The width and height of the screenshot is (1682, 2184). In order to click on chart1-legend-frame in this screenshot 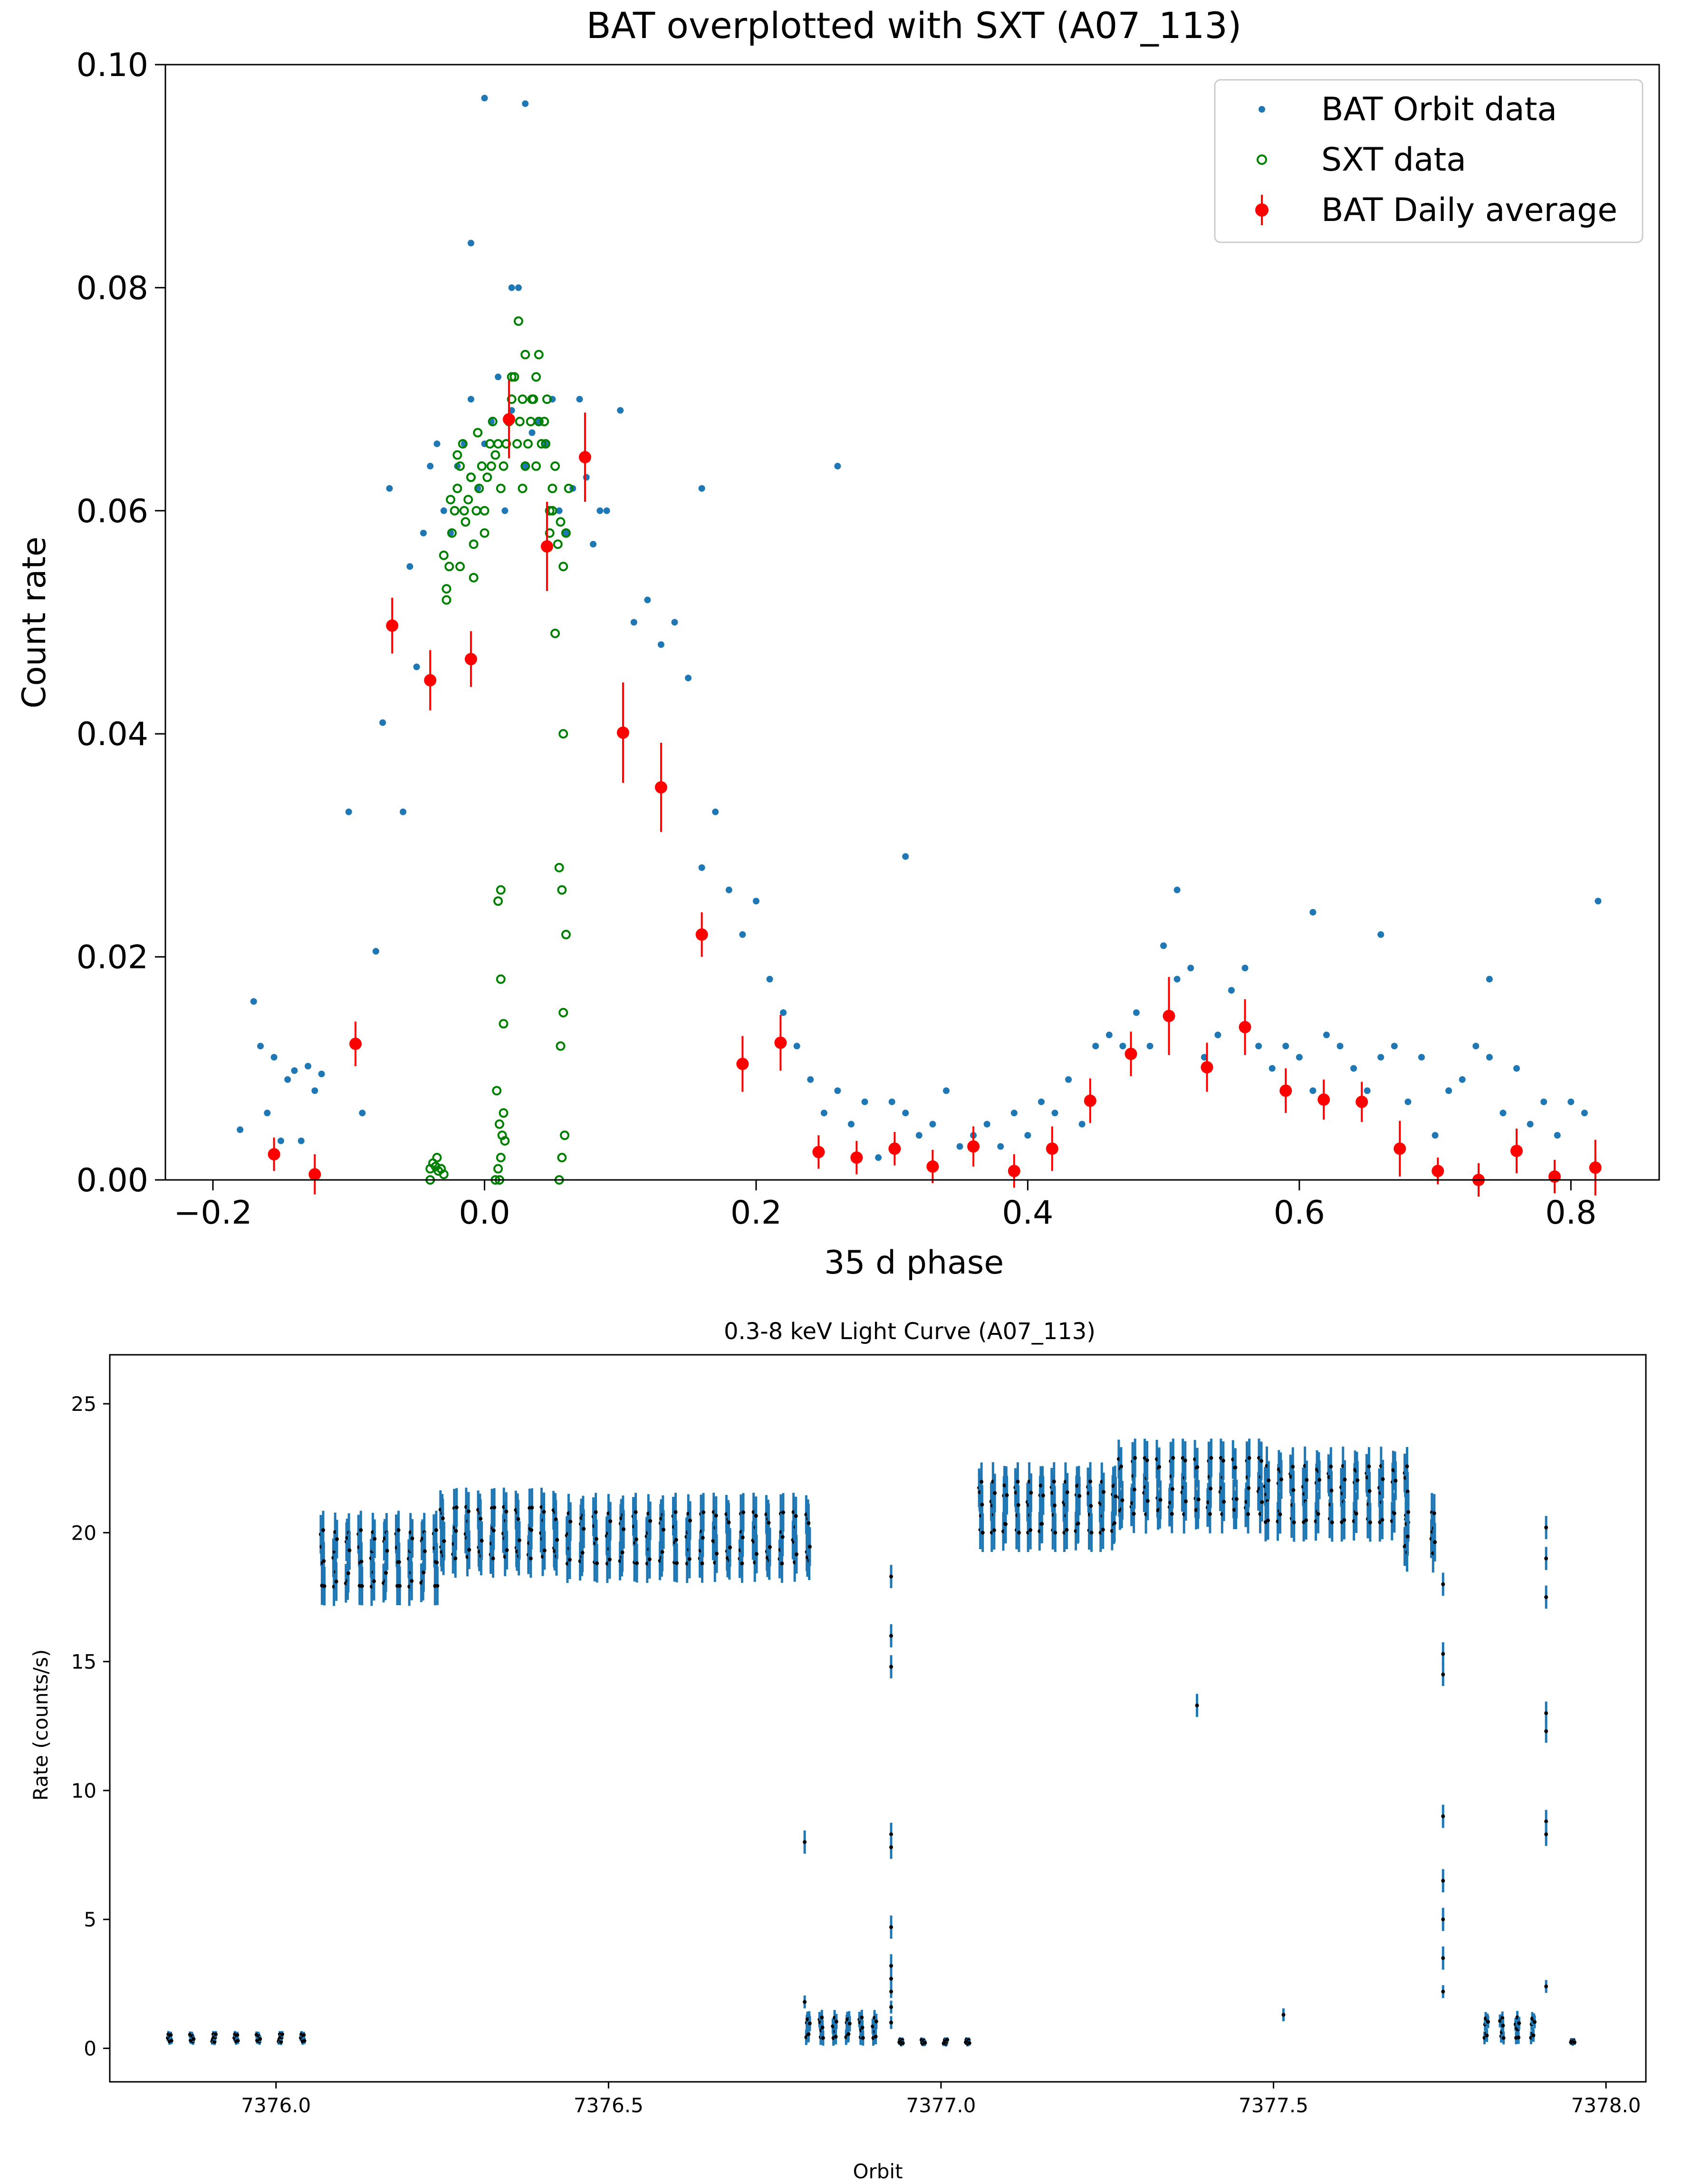, I will do `click(1429, 161)`.